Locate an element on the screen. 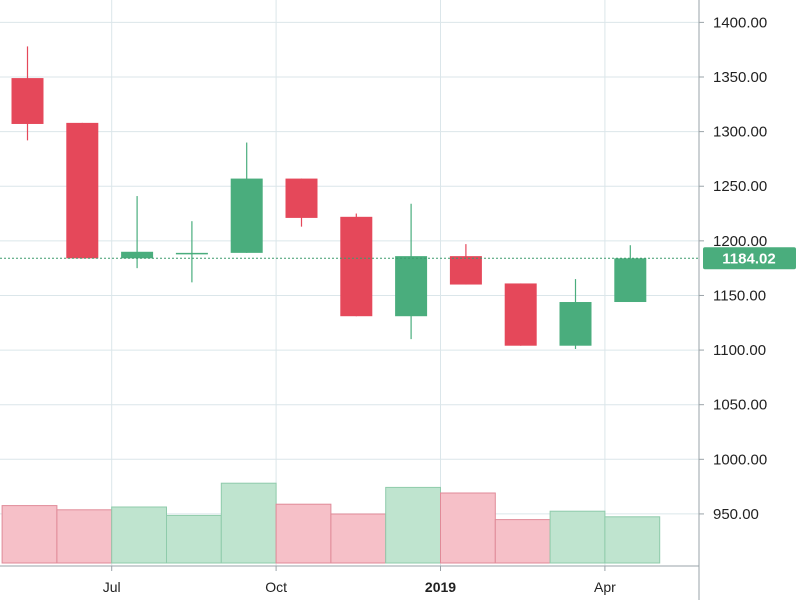  last-price-label: 1184.02 is located at coordinates (748, 258).